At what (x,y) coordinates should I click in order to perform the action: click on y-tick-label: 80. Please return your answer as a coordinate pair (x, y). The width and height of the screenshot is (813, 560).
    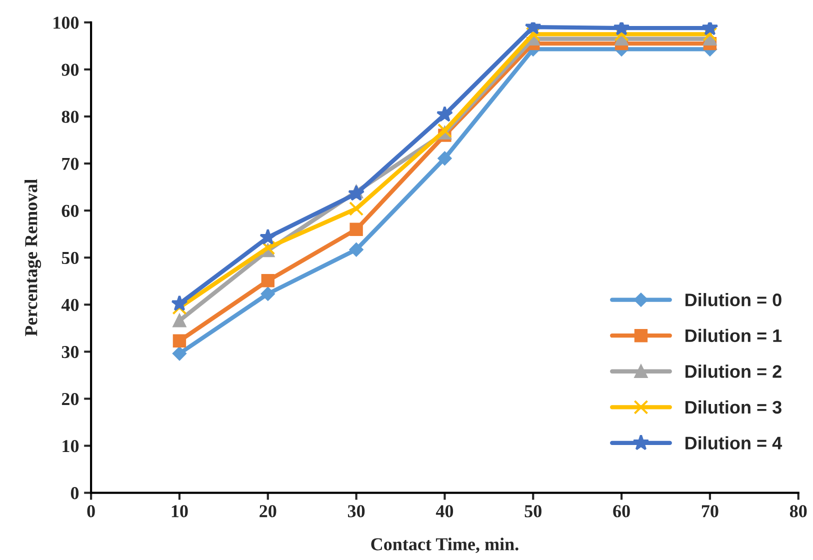
    Looking at the image, I should click on (70, 116).